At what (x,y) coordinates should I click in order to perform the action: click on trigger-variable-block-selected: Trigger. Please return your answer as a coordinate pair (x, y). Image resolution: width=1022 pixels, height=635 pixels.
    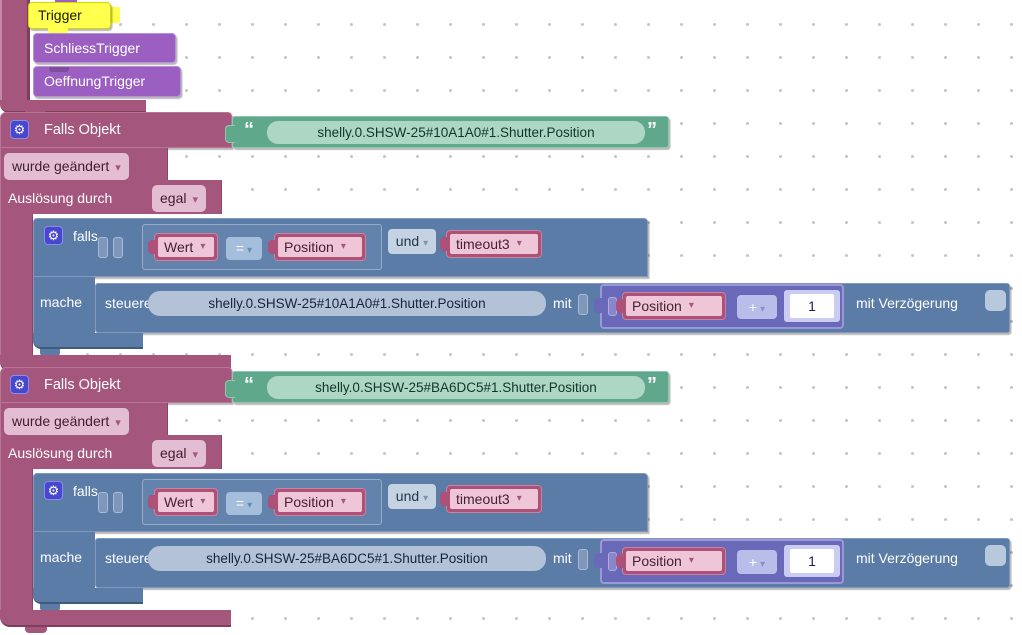
    Looking at the image, I should click on (69, 15).